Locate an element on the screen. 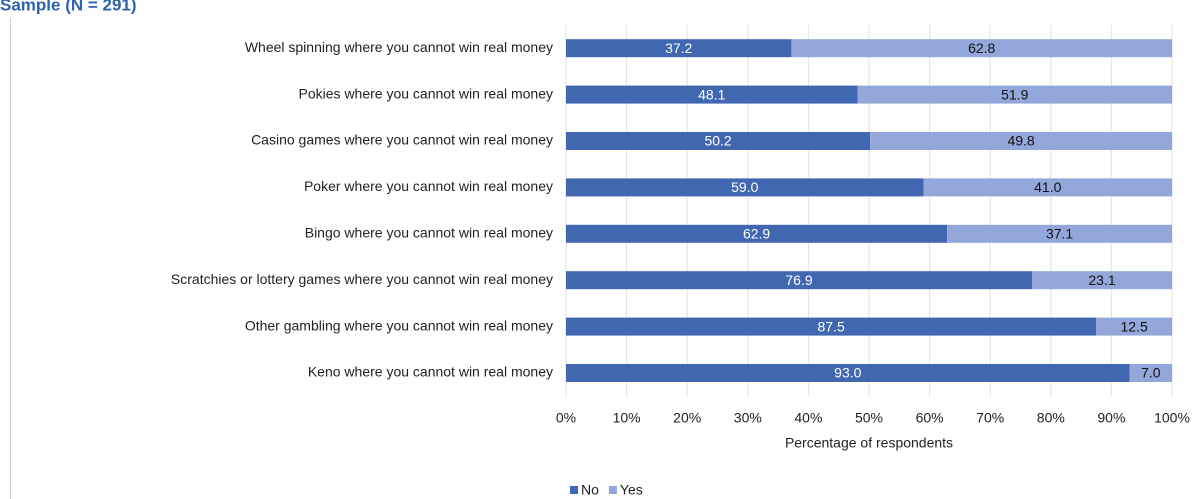  data-label: 62.8 is located at coordinates (981, 48).